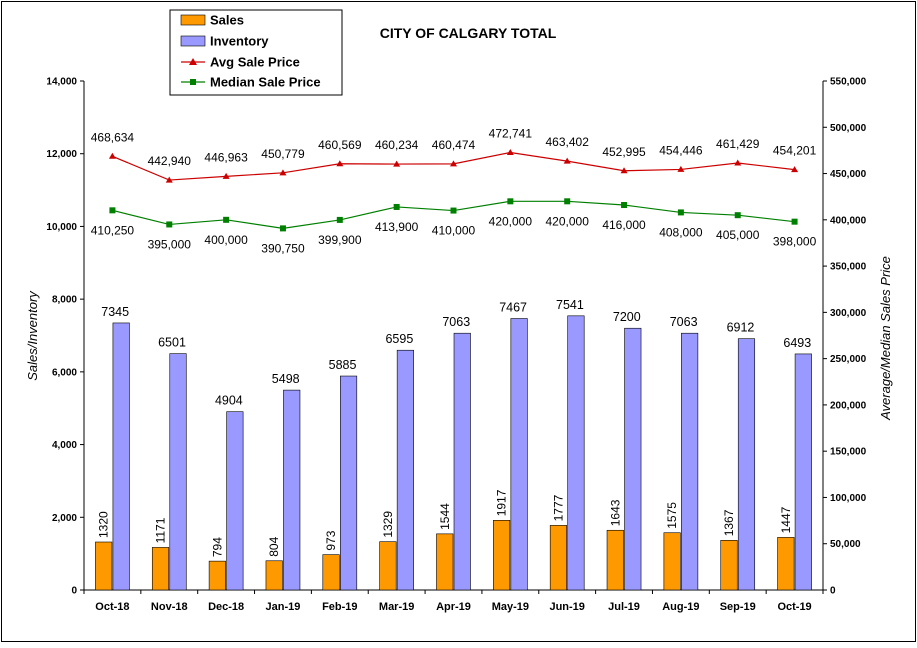 This screenshot has height=648, width=917. Describe the element at coordinates (104, 524) in the screenshot. I see `sales-data-label: 1320` at that location.